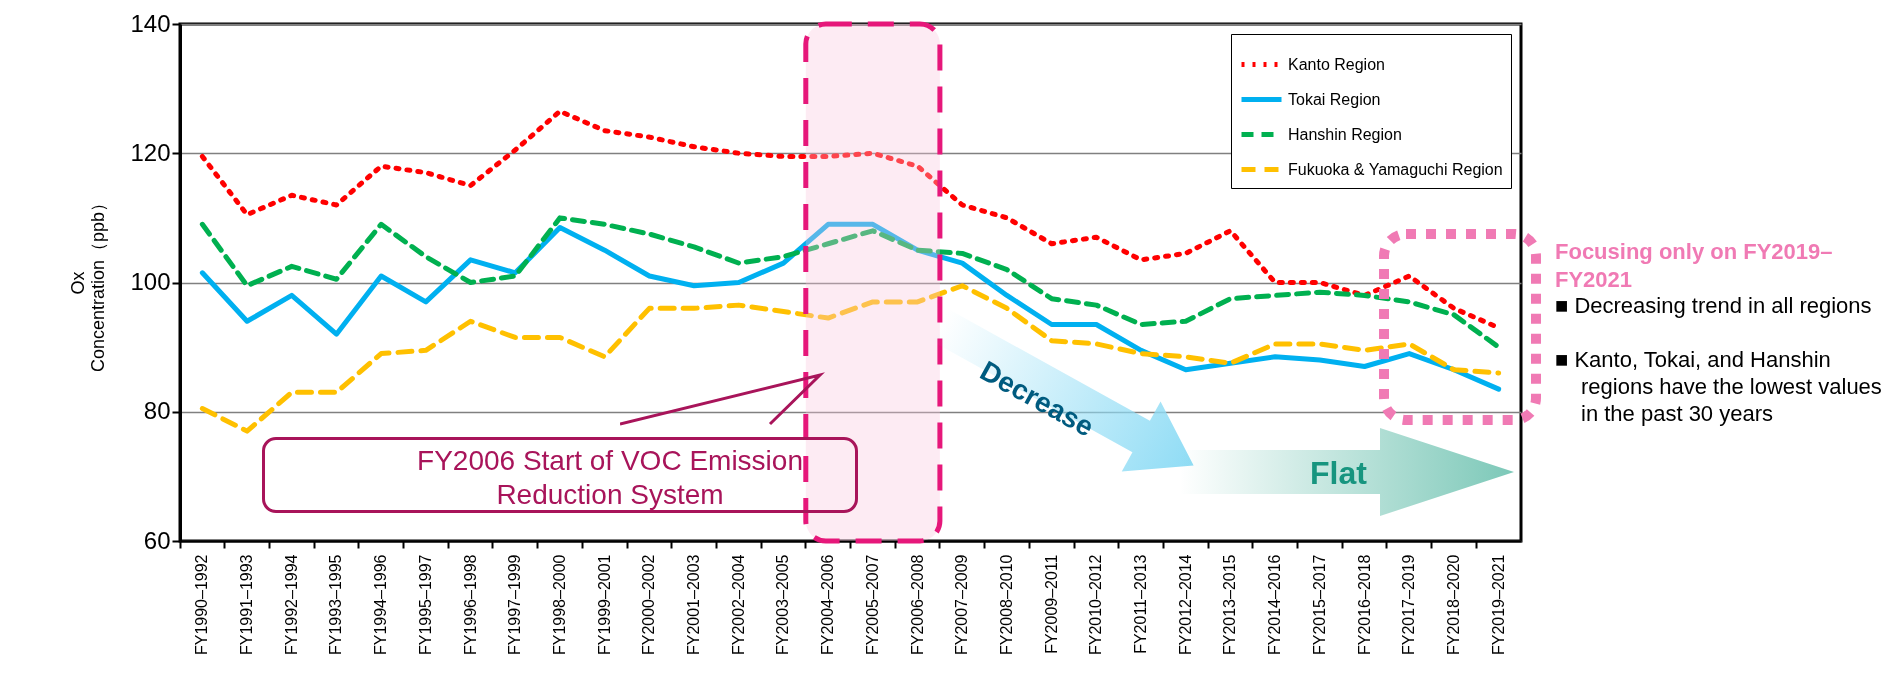 This screenshot has height=698, width=1899. Describe the element at coordinates (1230, 605) in the screenshot. I see `x-tick-label: FY2013–2015` at that location.